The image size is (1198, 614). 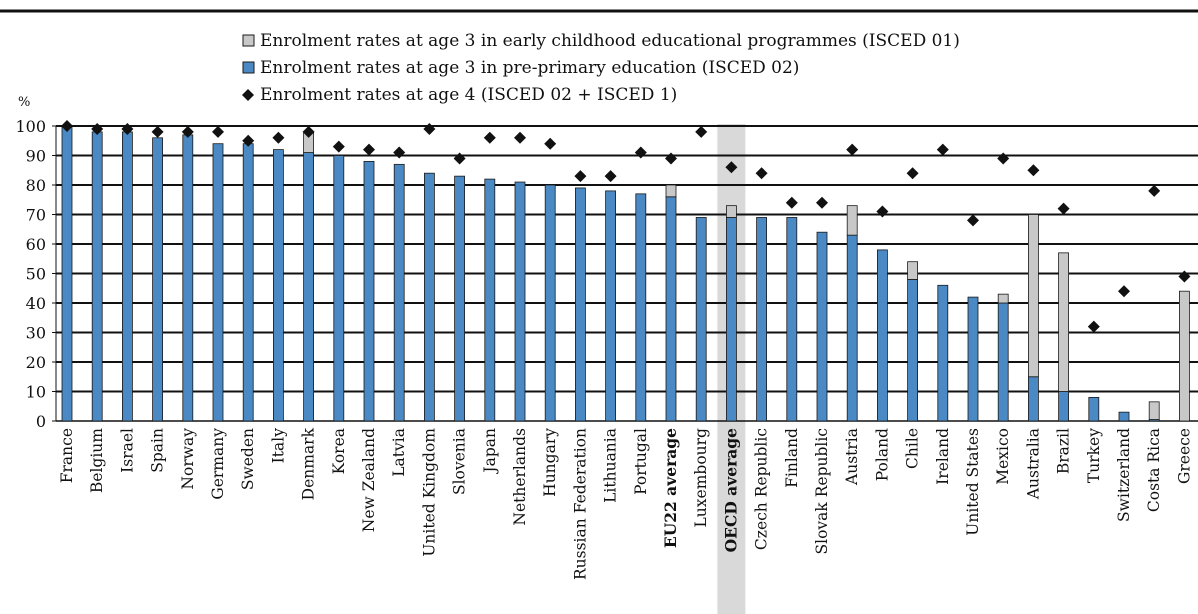 I want to click on legend-swatch-early-childhood, so click(x=248, y=40).